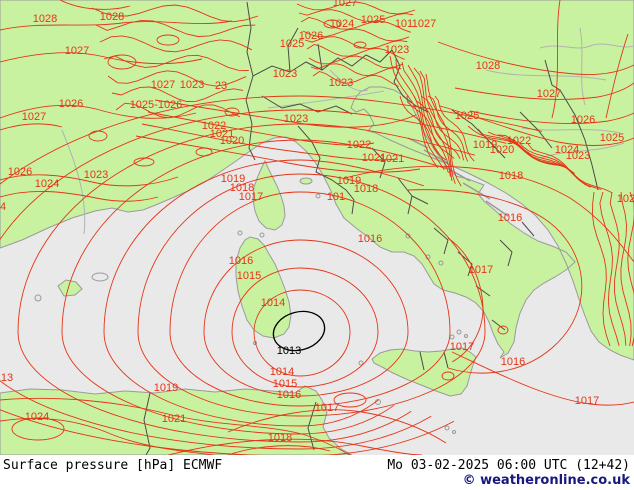 The image size is (634, 490). I want to click on map-title: Surface pressure [hPa] ECMWF, so click(113, 465).